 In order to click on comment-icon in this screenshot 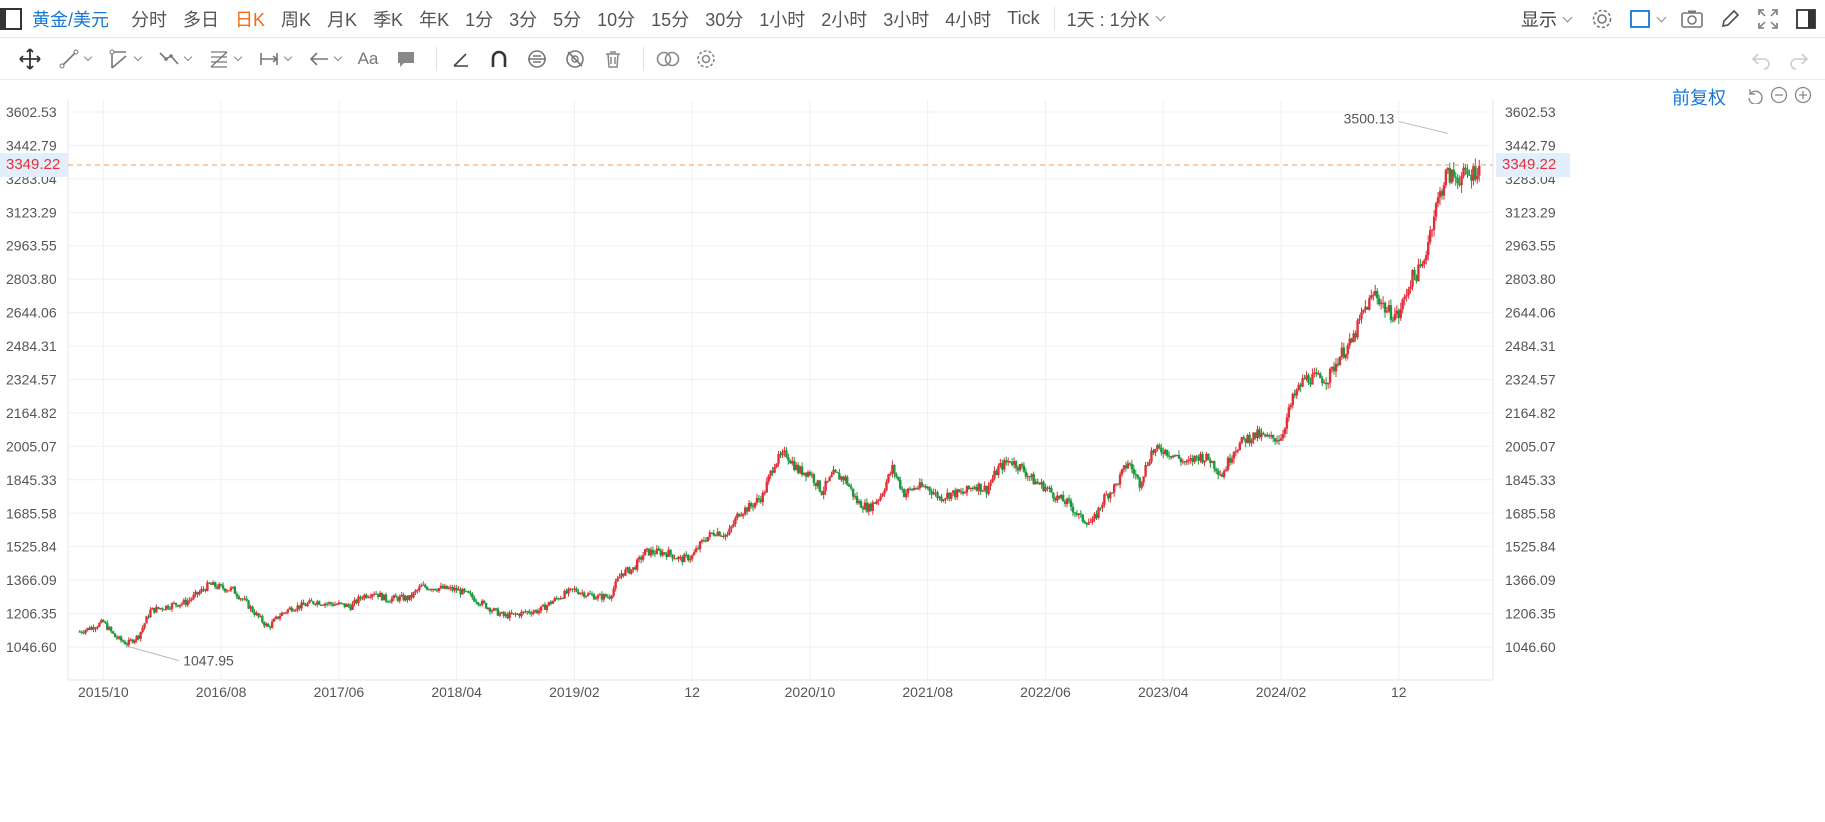, I will do `click(406, 59)`.